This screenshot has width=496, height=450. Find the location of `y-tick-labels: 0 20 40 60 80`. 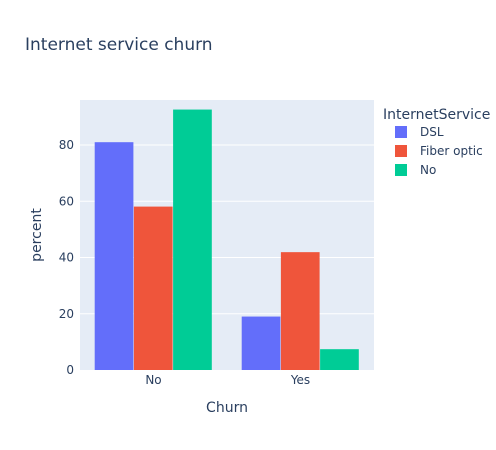

y-tick-labels: 0 20 40 60 80 is located at coordinates (66, 257).